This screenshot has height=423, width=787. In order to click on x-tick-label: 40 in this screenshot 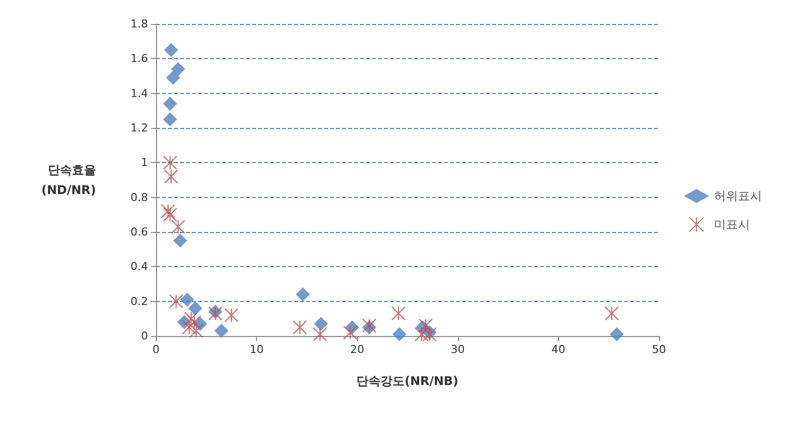, I will do `click(558, 349)`.